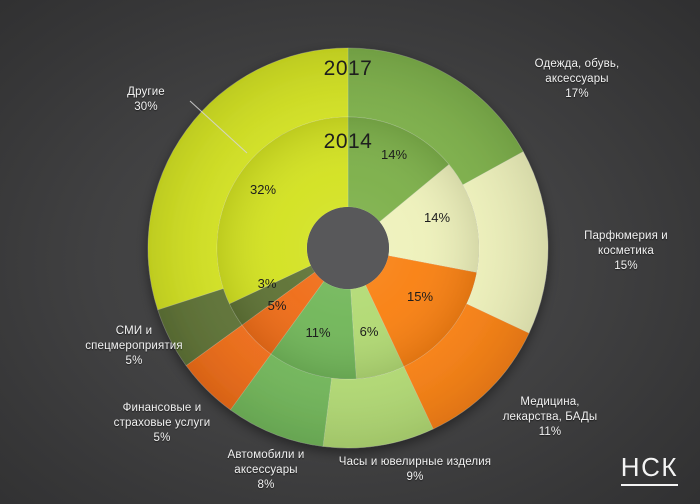 The image size is (700, 504). I want to click on callout-category-name: Часы и ювелирные изделия, so click(415, 462).